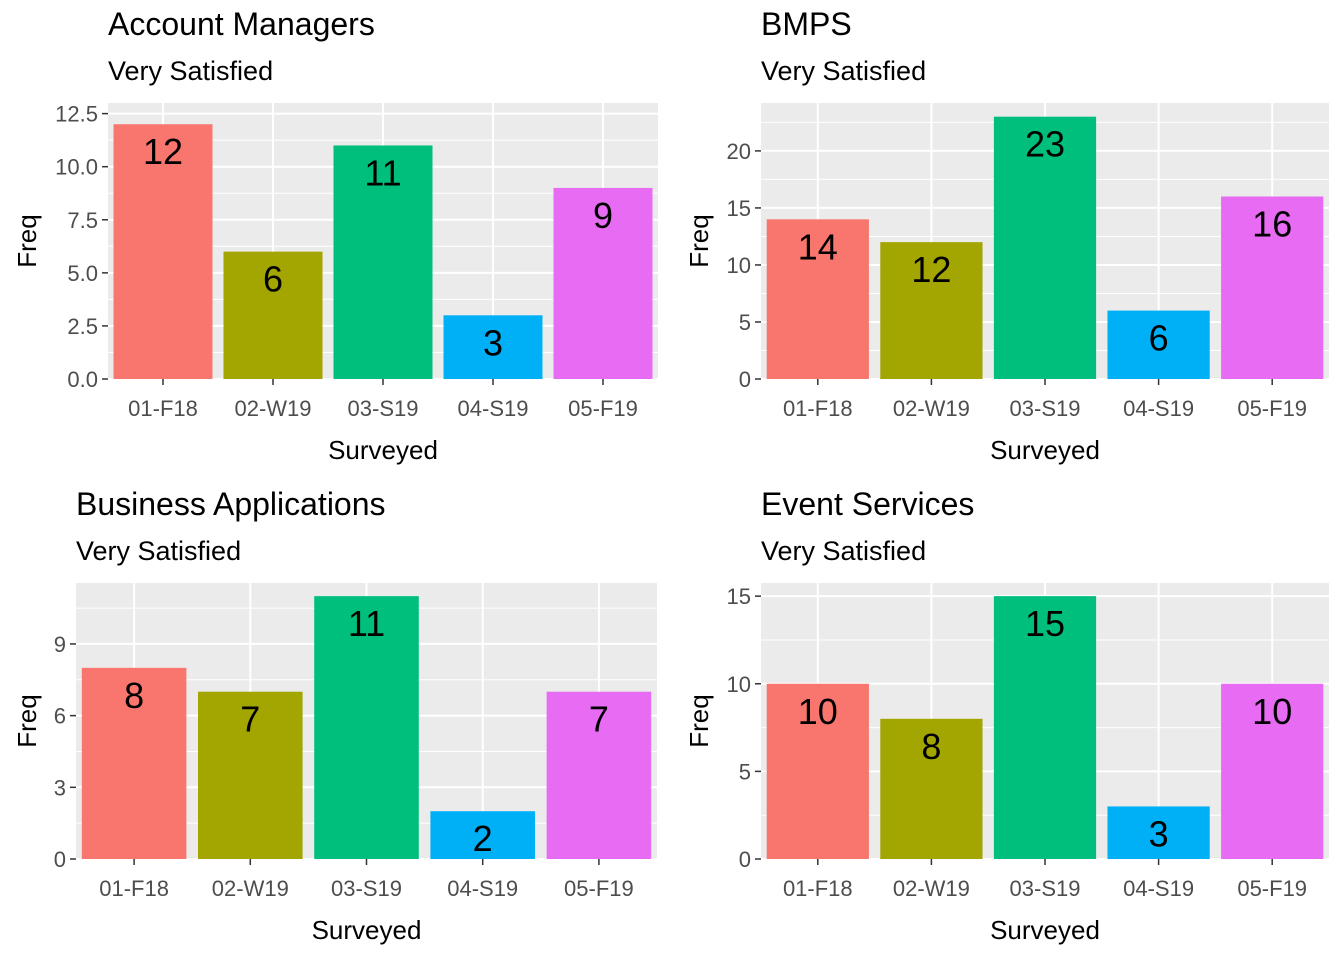 Image resolution: width=1344 pixels, height=960 pixels. Describe the element at coordinates (1045, 144) in the screenshot. I see `data-label: 23` at that location.